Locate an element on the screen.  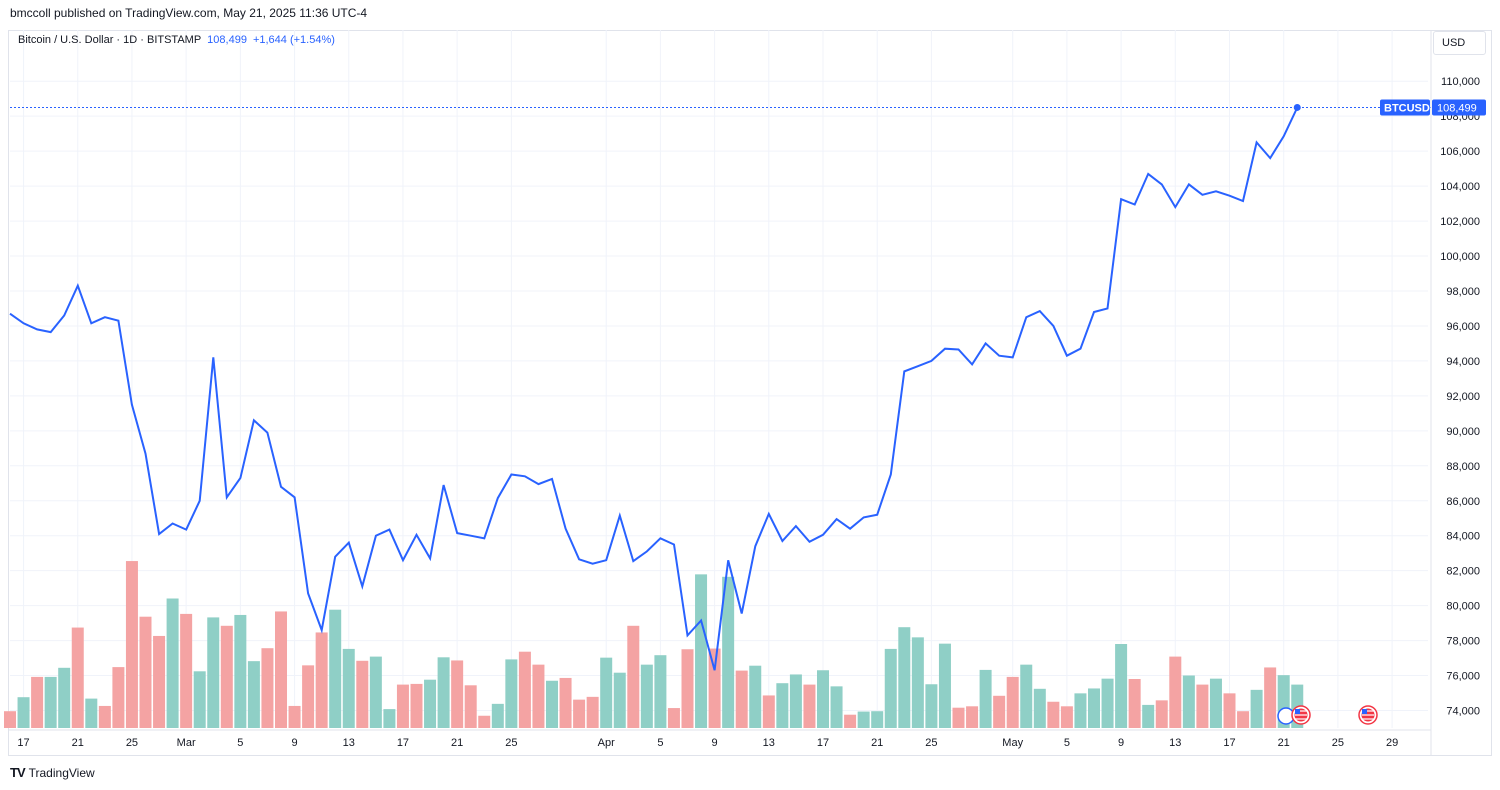
price-tag-value: 108,499 is located at coordinates (1457, 108).